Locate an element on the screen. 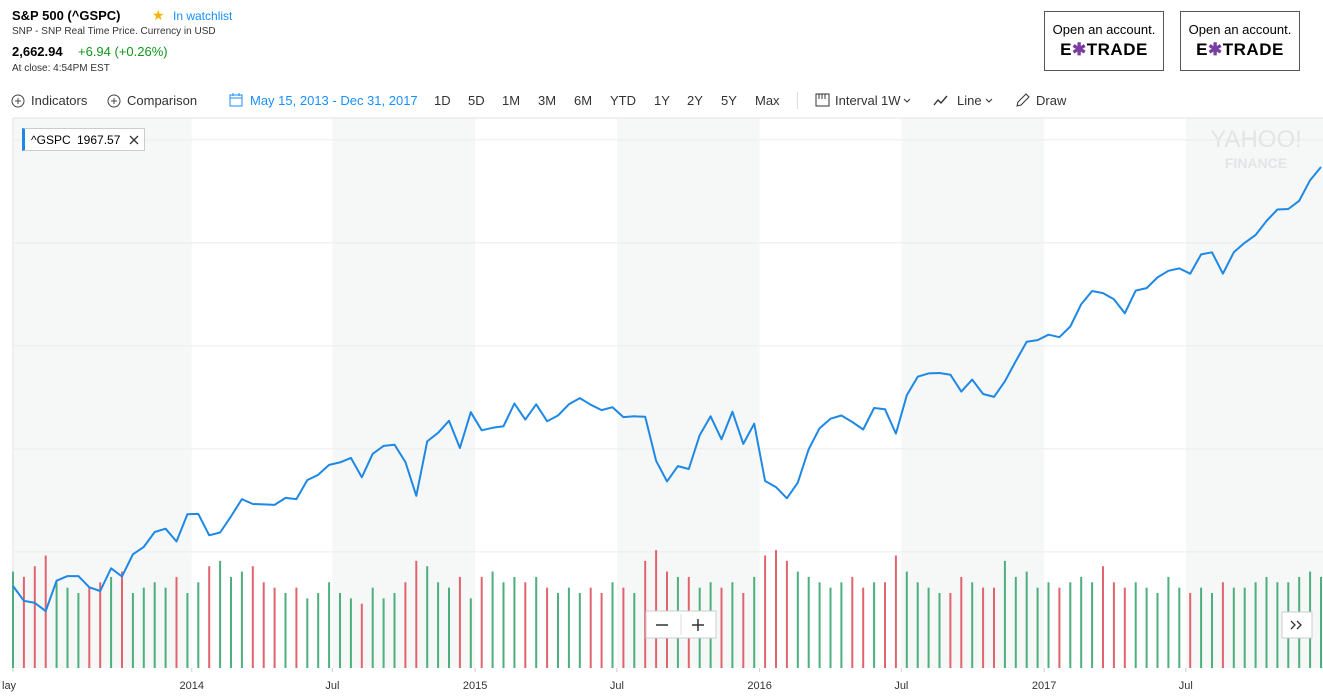 The width and height of the screenshot is (1323, 696). star-icon: ★ is located at coordinates (158, 15).